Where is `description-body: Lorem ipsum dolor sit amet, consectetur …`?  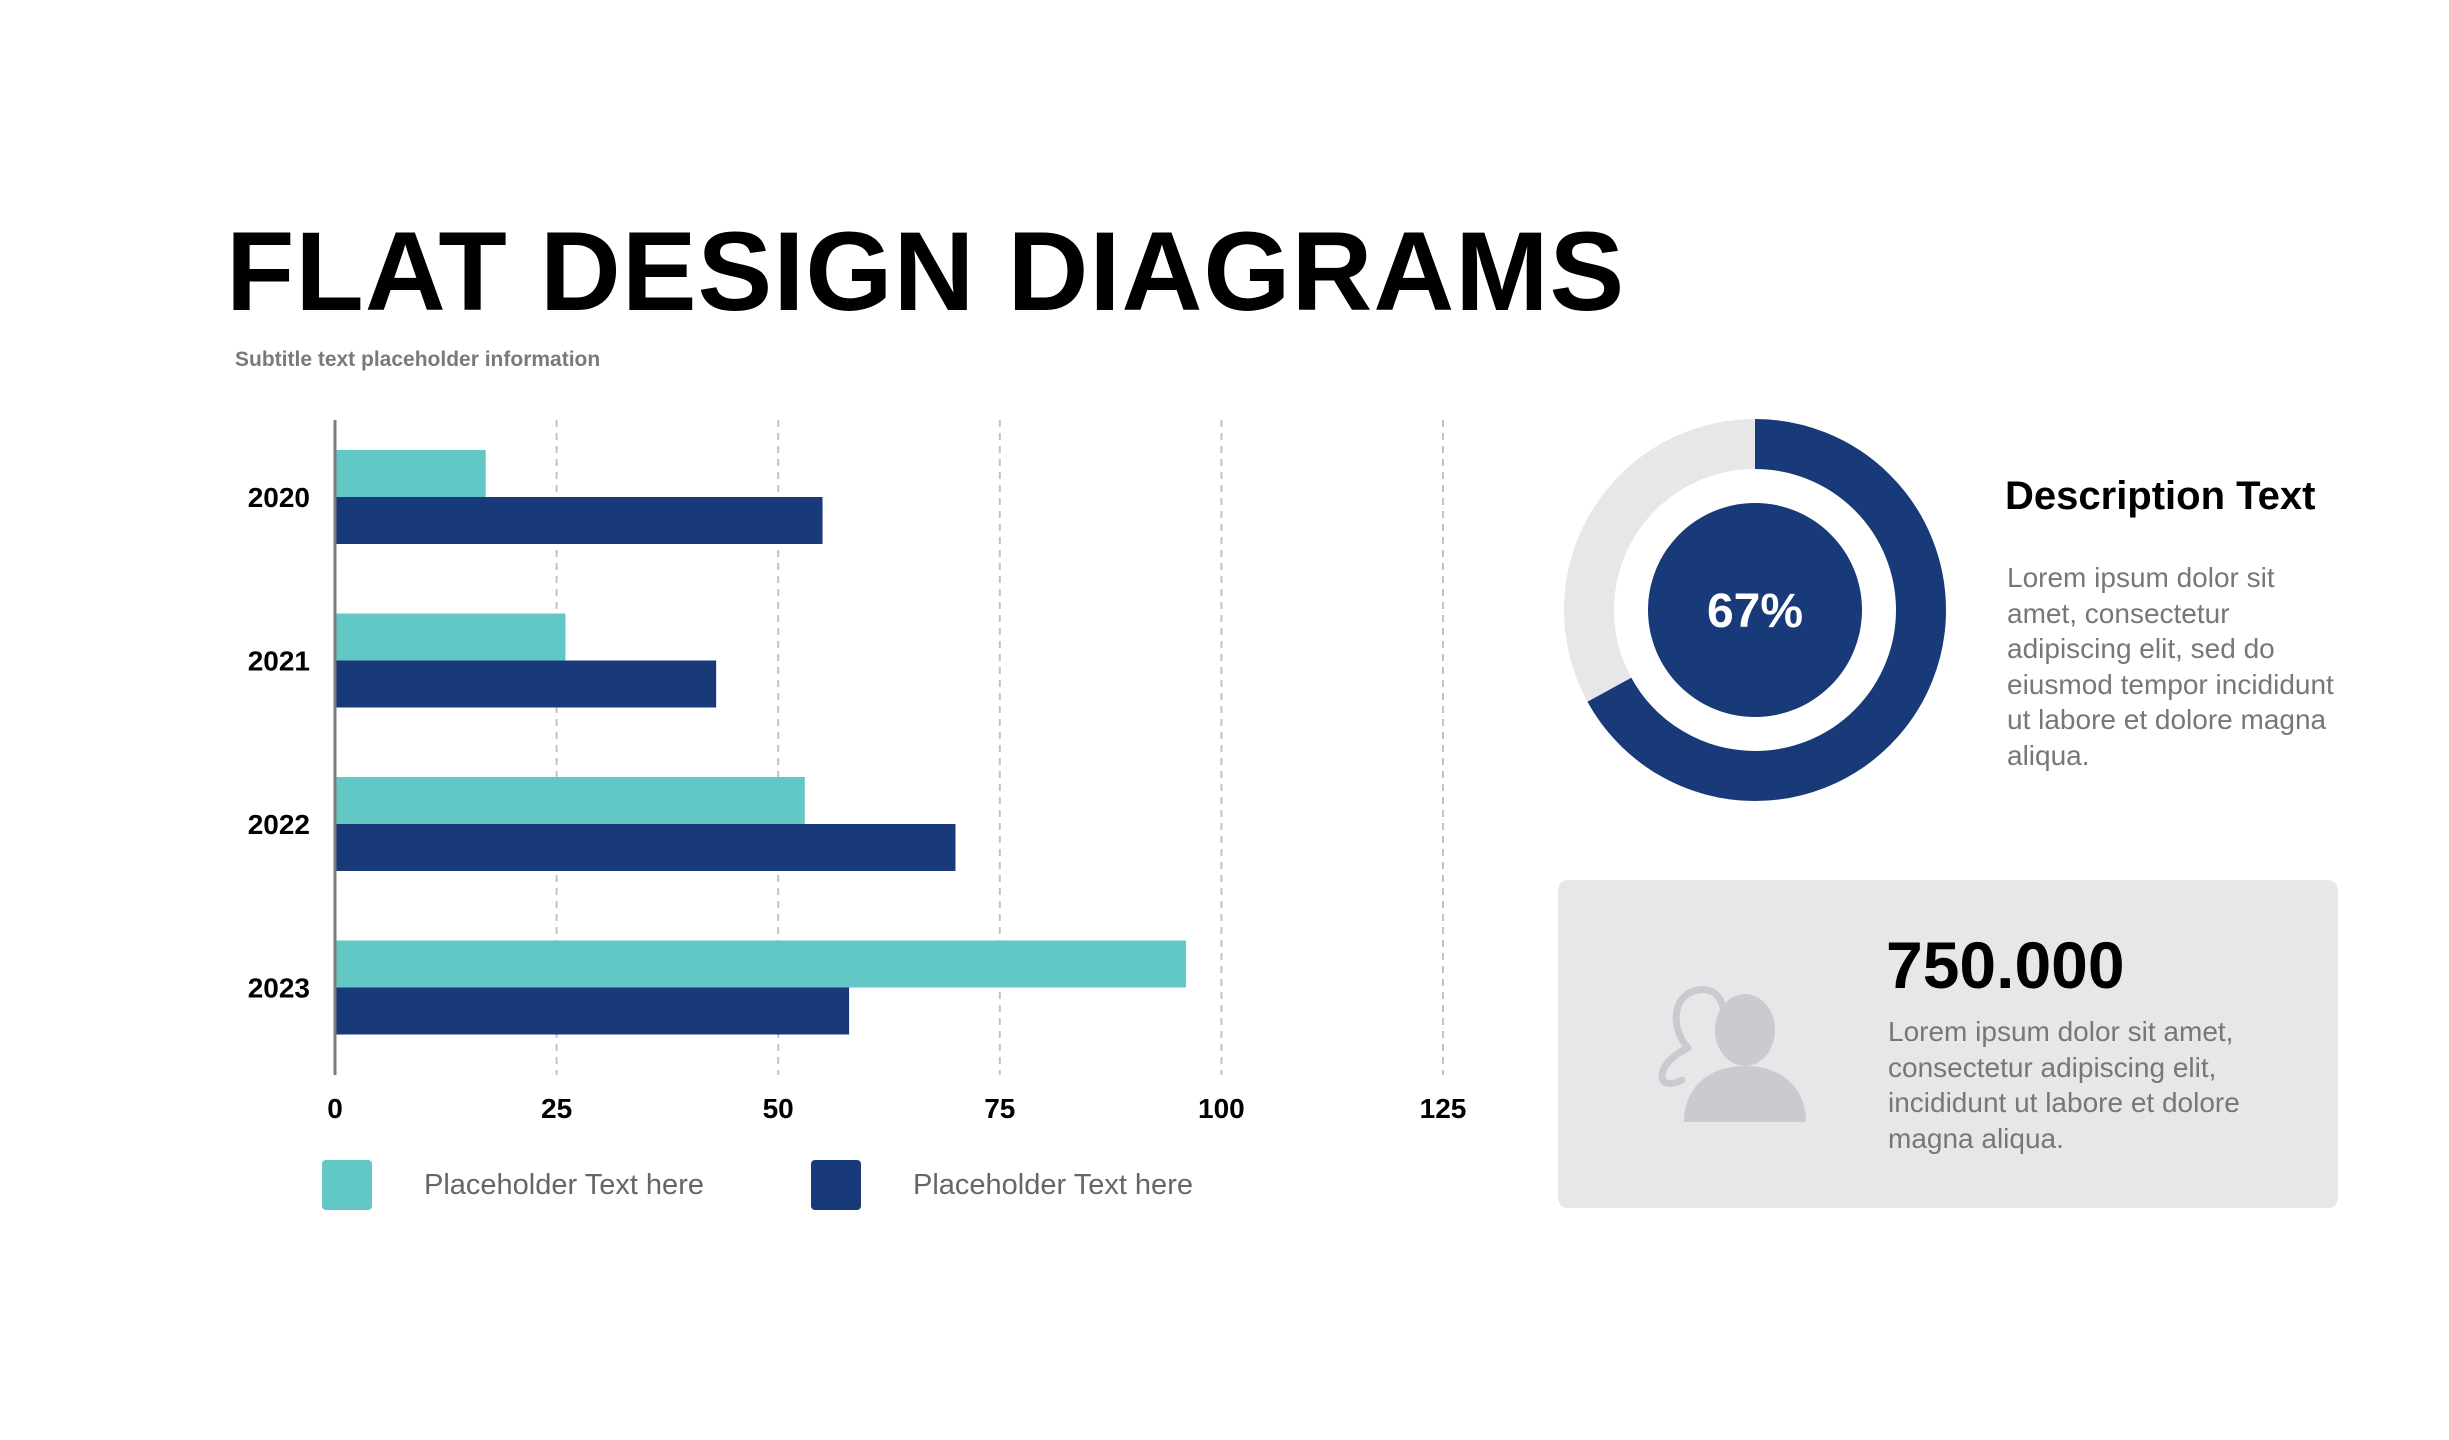 description-body: Lorem ipsum dolor sit amet, consectetur … is located at coordinates (2170, 666).